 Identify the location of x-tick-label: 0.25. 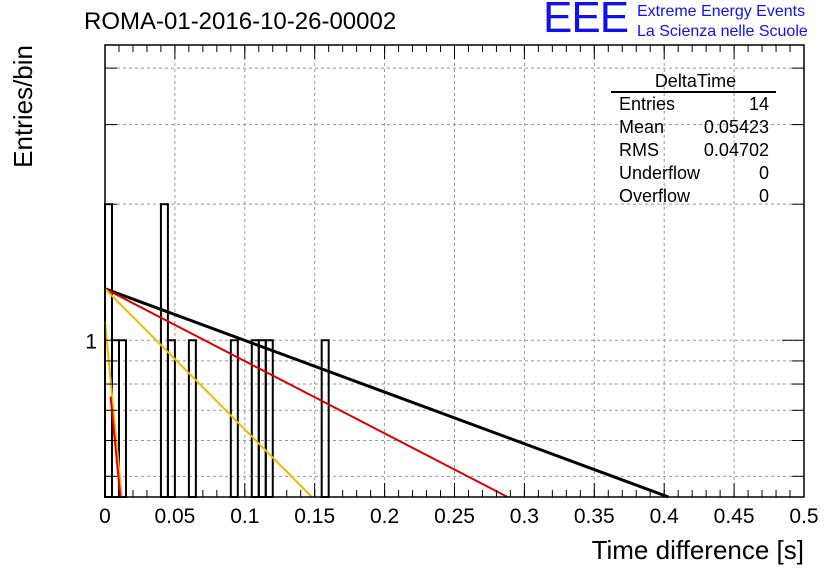
(454, 516).